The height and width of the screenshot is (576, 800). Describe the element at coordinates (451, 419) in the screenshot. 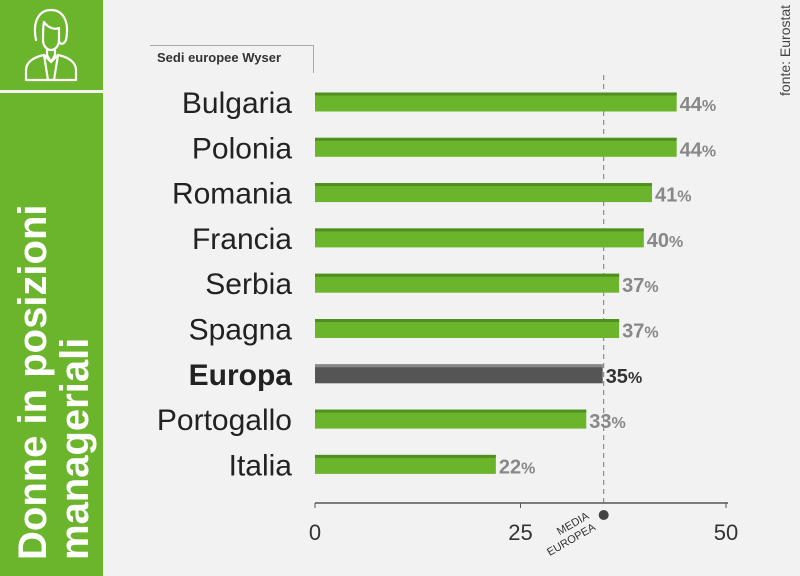

I see `bar-portogallo` at that location.